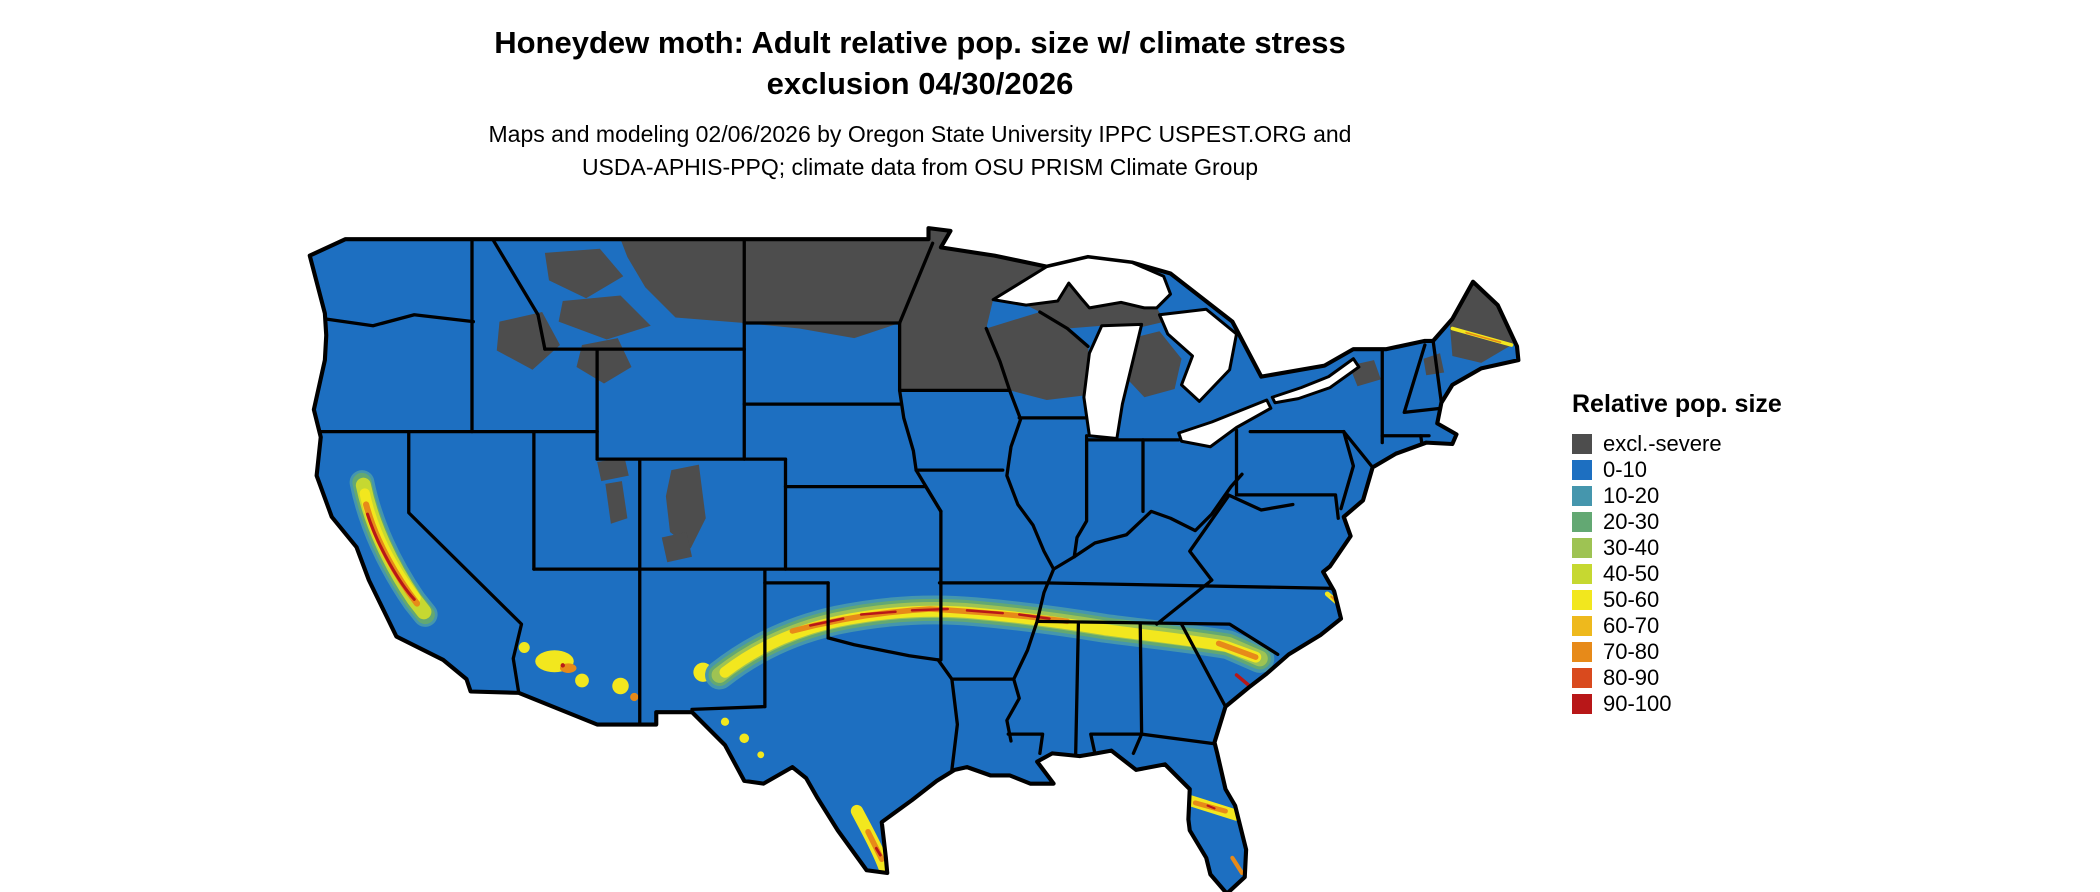 This screenshot has width=2100, height=892. I want to click on great-lakes, so click(1176, 352).